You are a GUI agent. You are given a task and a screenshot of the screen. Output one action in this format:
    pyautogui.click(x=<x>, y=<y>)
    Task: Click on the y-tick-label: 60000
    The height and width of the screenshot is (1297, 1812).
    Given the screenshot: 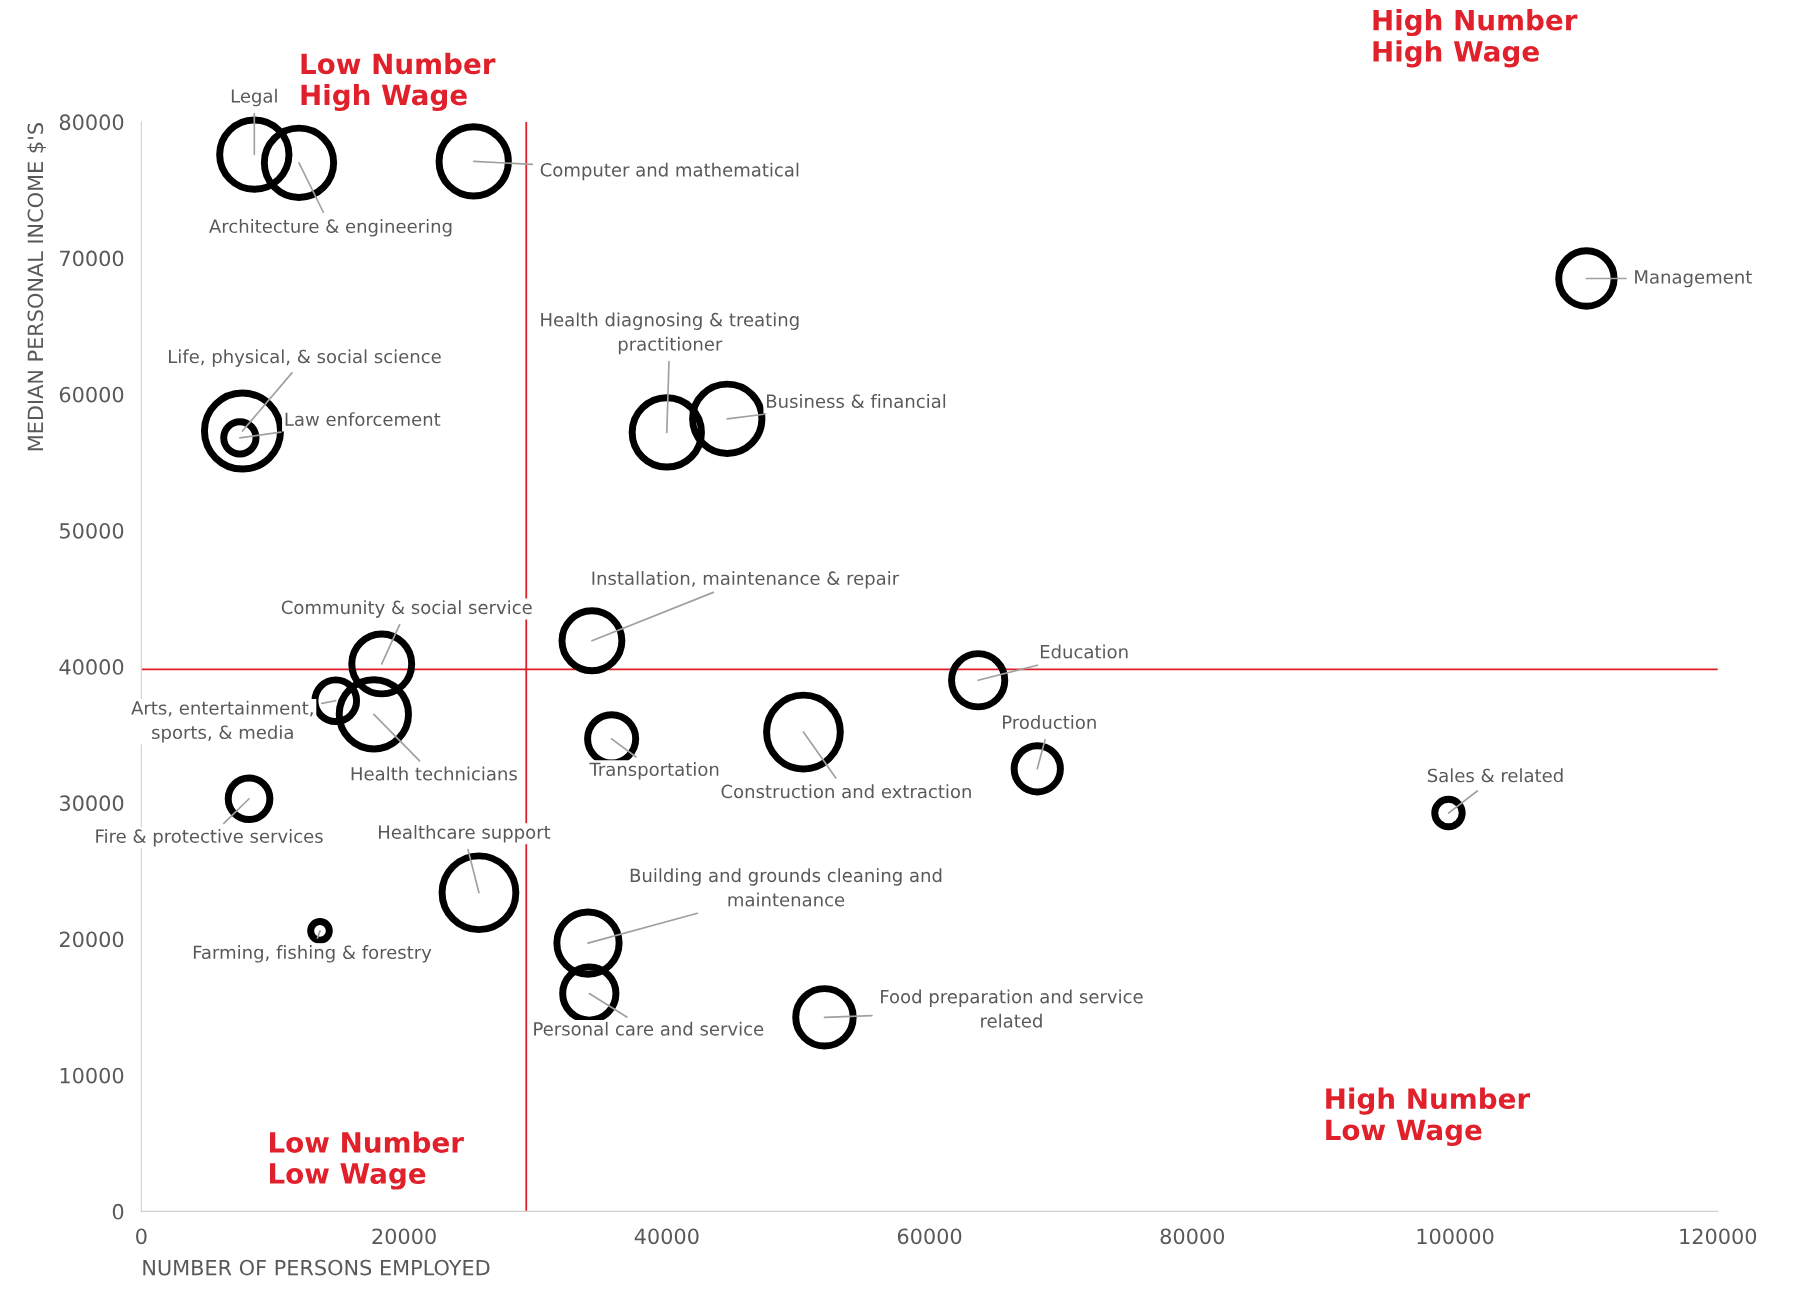 What is the action you would take?
    pyautogui.click(x=91, y=394)
    